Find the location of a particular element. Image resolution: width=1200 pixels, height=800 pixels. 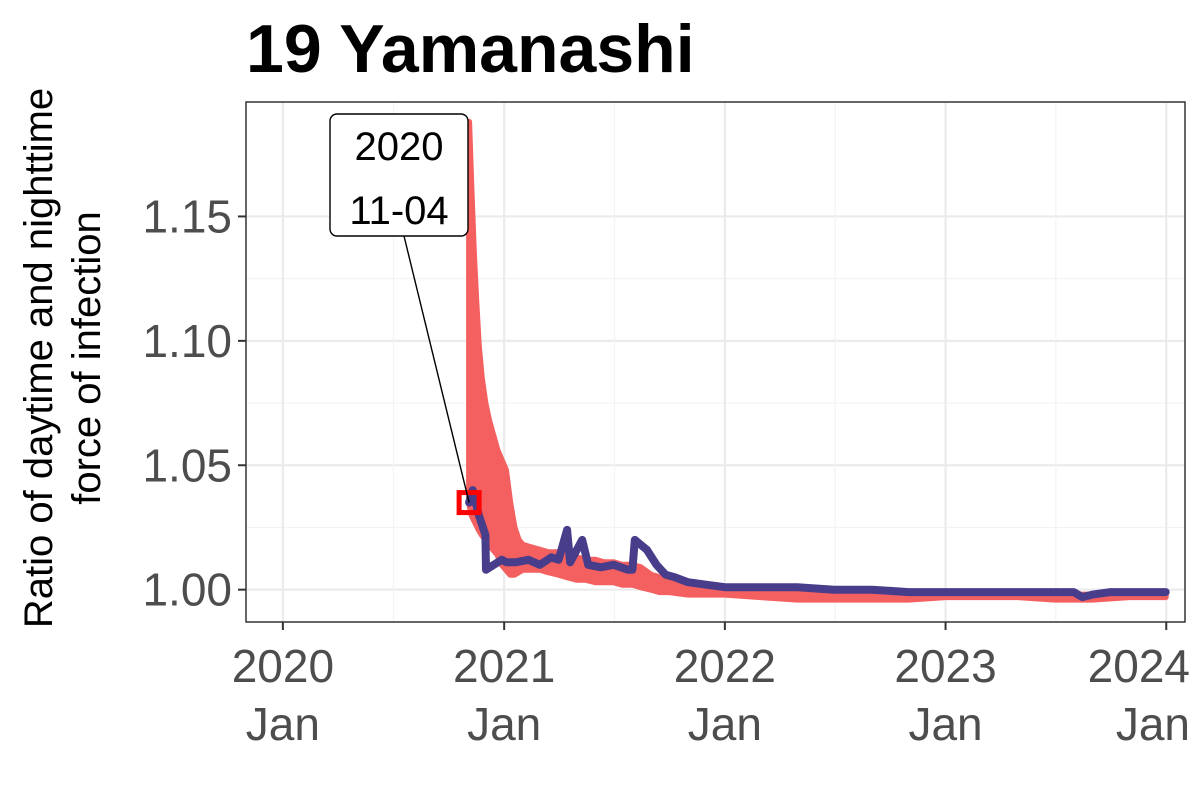

annotation-leader-line is located at coordinates (436, 369).